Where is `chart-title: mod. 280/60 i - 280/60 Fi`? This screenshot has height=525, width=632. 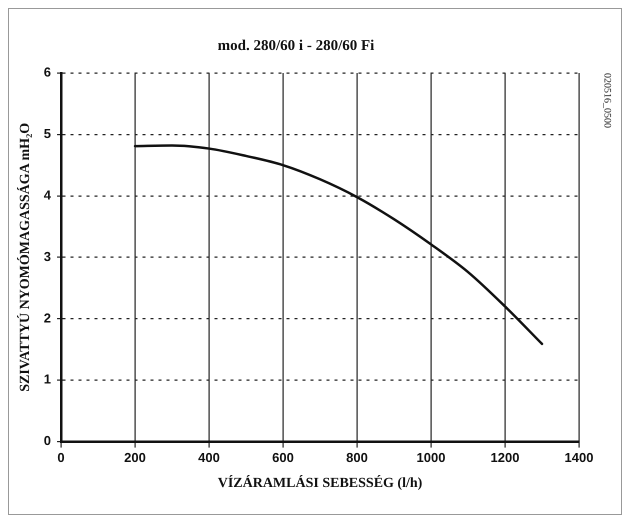
chart-title: mod. 280/60 i - 280/60 Fi is located at coordinates (296, 46).